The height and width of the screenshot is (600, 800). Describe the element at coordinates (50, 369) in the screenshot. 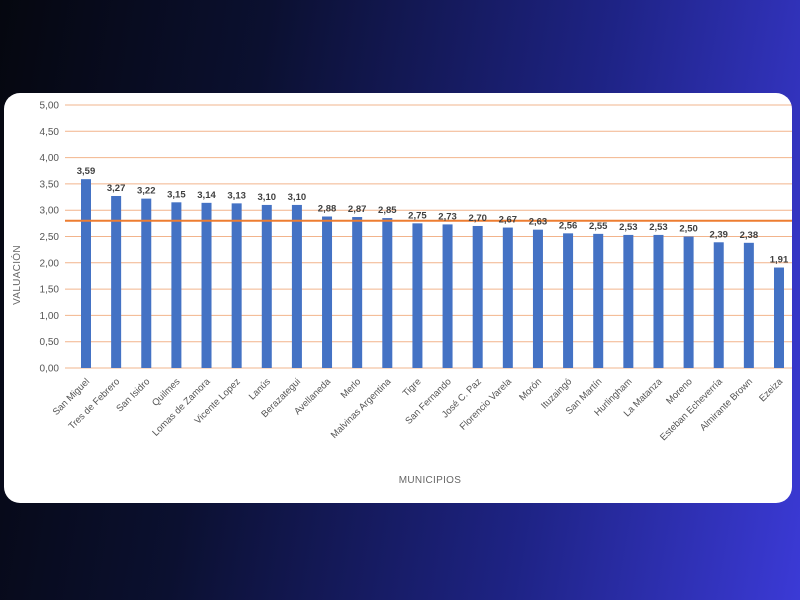

I see `y-tick-label: 0,00` at that location.